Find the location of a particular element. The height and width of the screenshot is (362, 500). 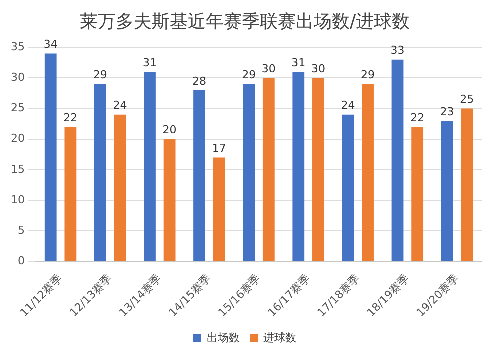

data-label: 23 is located at coordinates (447, 111).